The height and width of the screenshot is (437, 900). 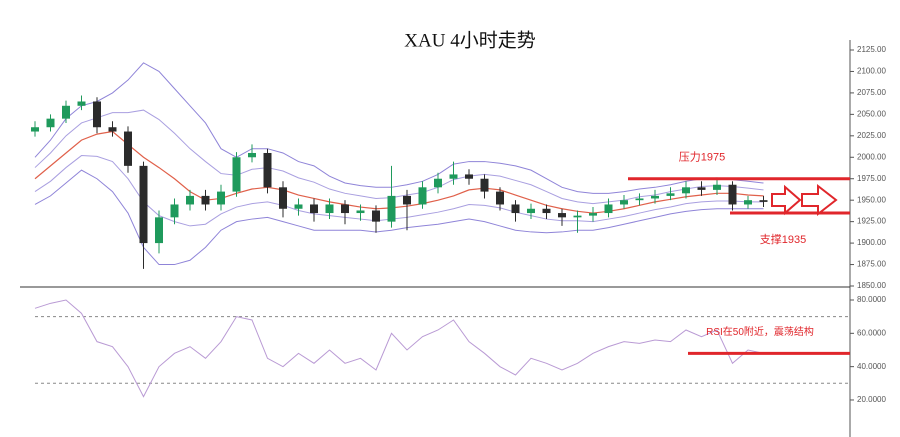 What do you see at coordinates (871, 156) in the screenshot?
I see `y-tick-label: 2000.00` at bounding box center [871, 156].